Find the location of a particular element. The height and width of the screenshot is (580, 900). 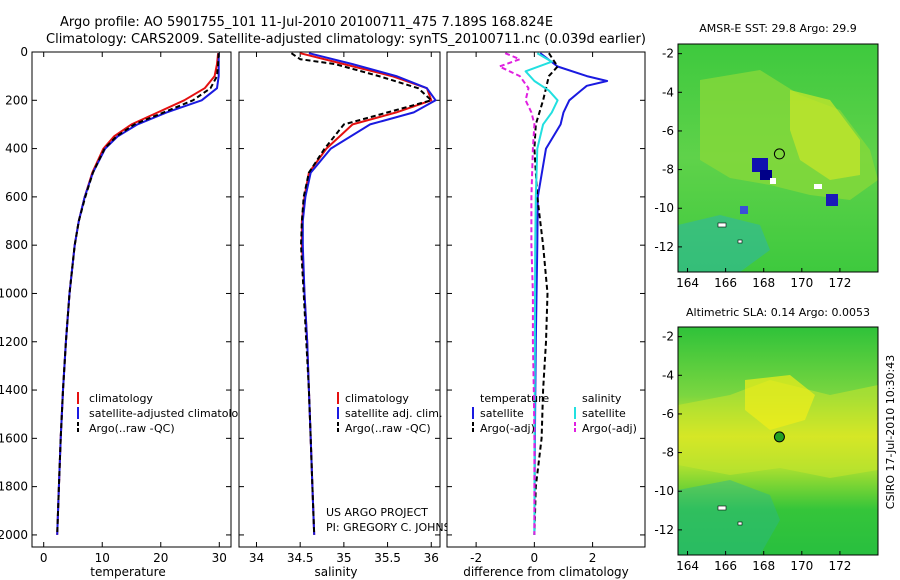

credit-line1: US ARGO PROJECT is located at coordinates (377, 512).